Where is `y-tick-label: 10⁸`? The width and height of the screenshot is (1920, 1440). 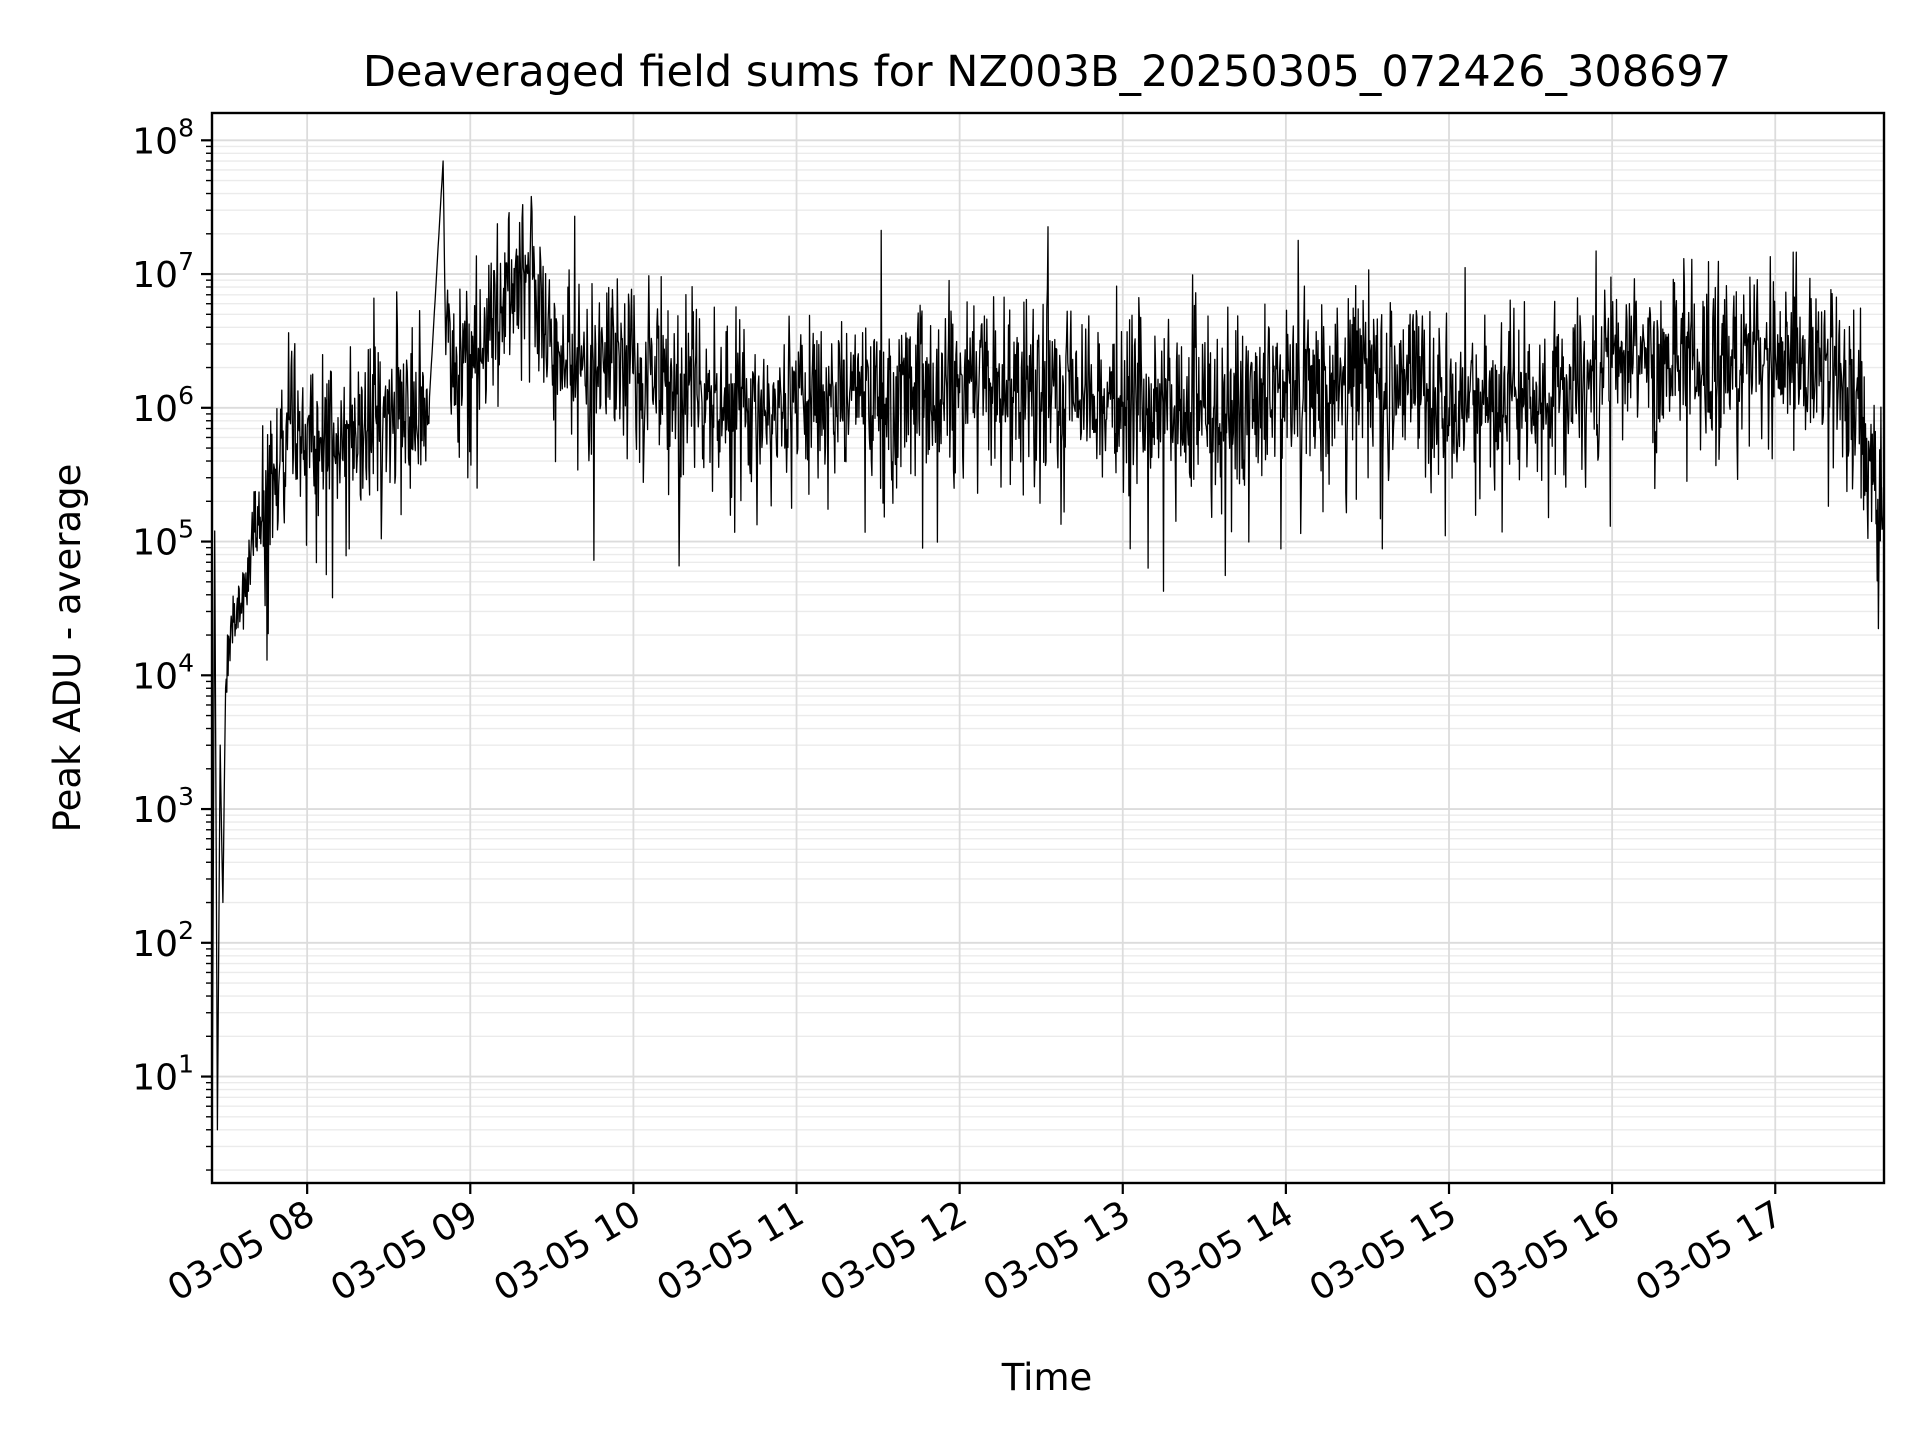 y-tick-label: 10⁸ is located at coordinates (163, 137).